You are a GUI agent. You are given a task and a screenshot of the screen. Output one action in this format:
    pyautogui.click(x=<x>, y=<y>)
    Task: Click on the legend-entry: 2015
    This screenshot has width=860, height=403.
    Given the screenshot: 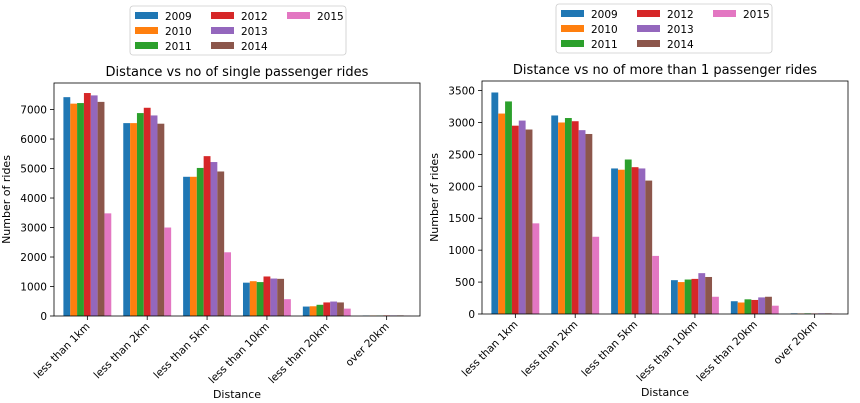 What is the action you would take?
    pyautogui.click(x=330, y=17)
    